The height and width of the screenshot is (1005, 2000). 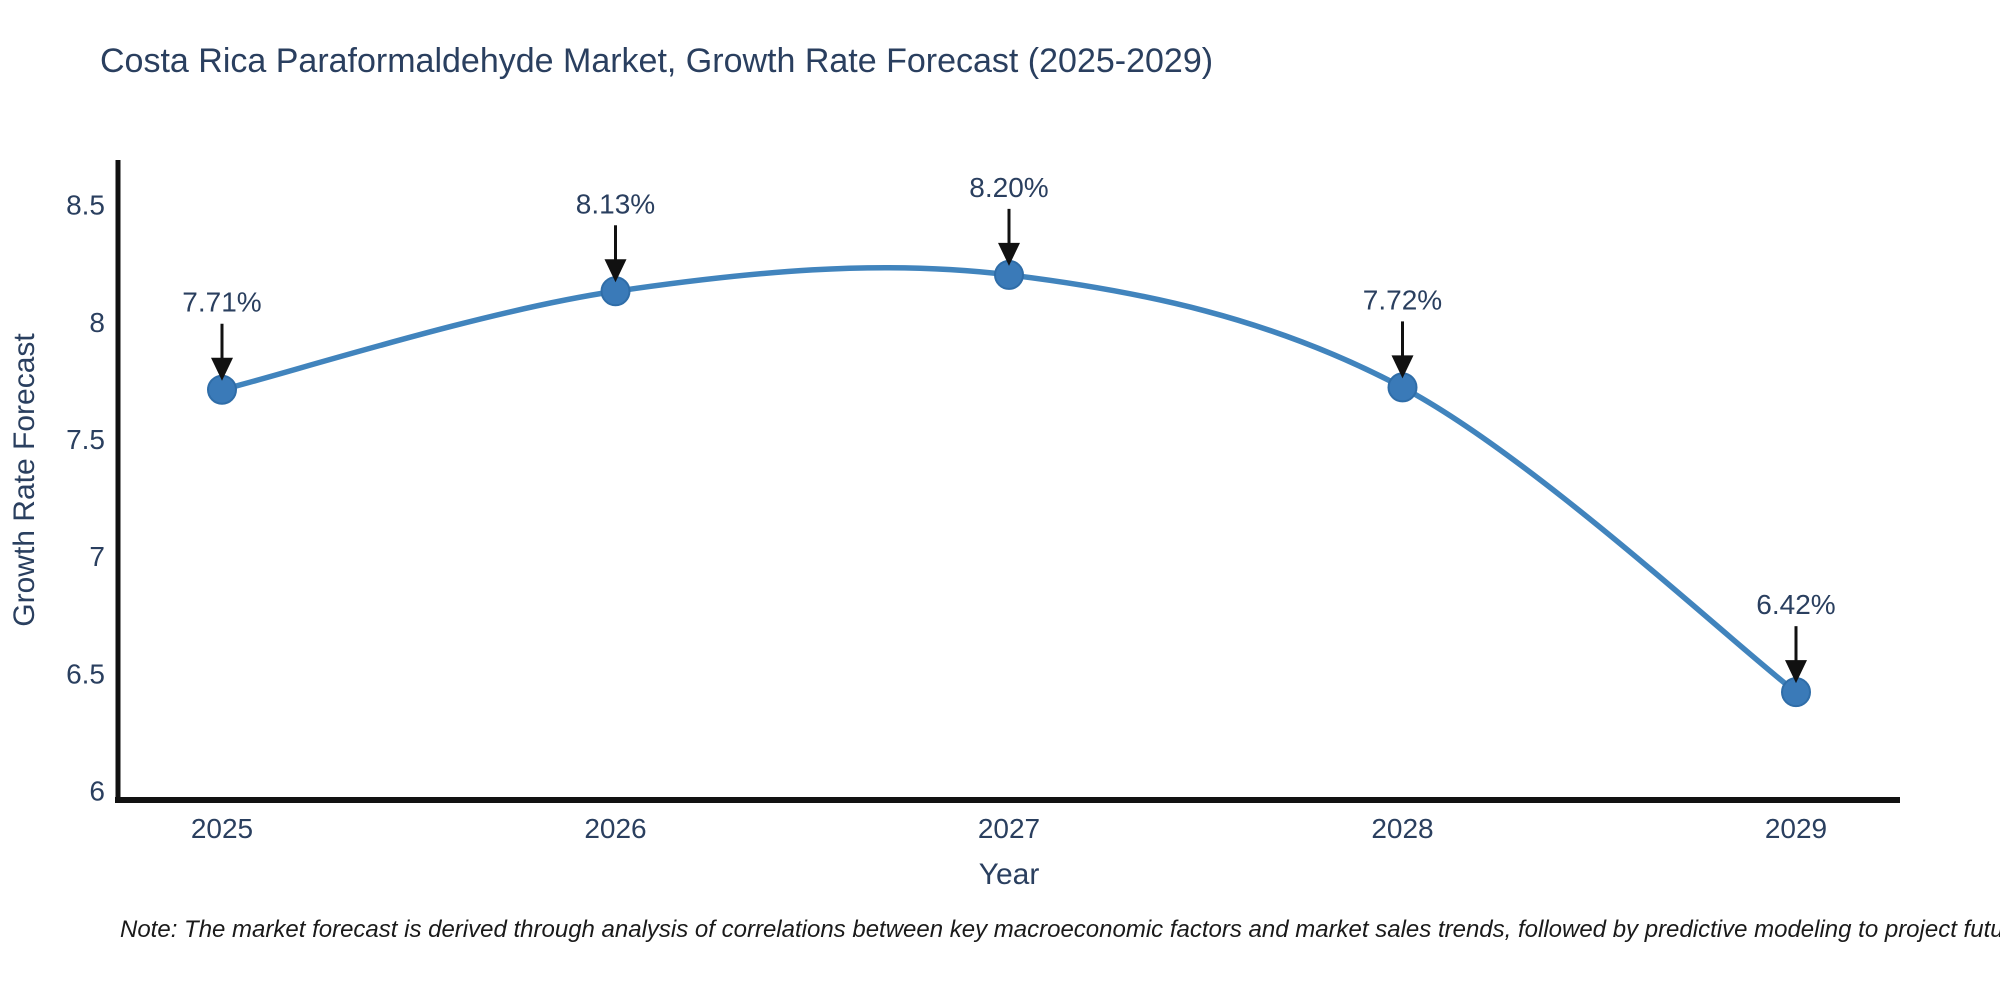 I want to click on y-tick-label: 7.5, so click(x=85, y=439).